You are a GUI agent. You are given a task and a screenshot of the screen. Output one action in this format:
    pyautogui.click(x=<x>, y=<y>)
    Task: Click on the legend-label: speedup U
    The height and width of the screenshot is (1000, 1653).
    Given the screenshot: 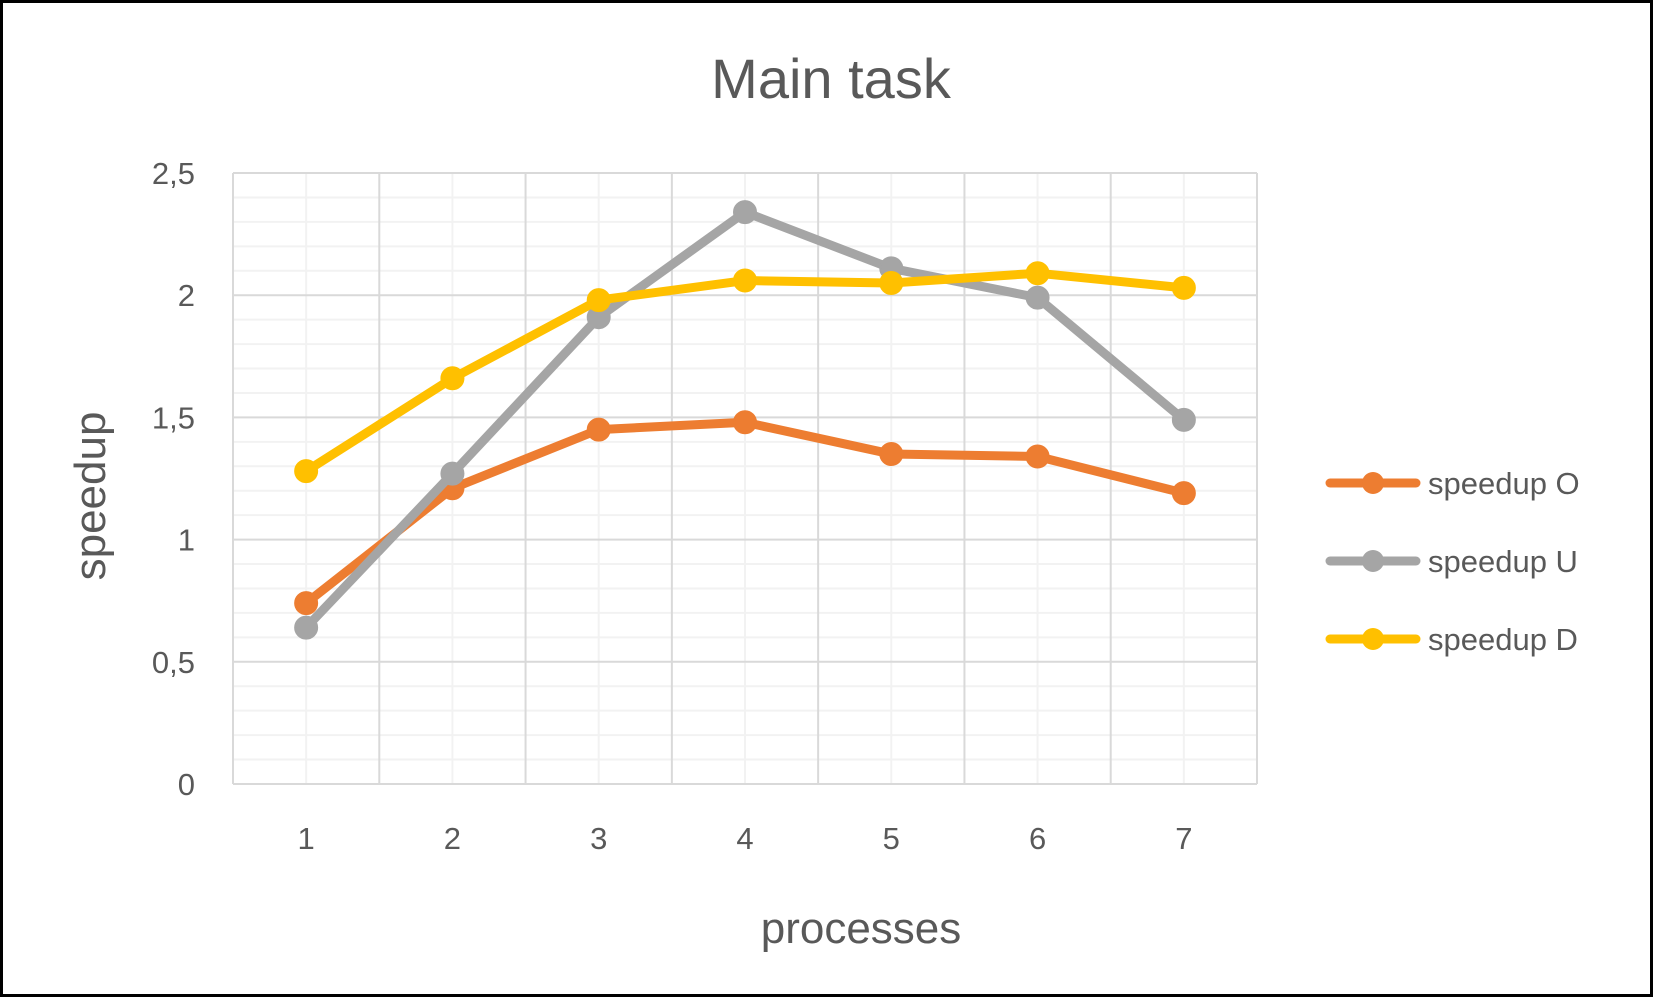 What is the action you would take?
    pyautogui.click(x=1503, y=561)
    